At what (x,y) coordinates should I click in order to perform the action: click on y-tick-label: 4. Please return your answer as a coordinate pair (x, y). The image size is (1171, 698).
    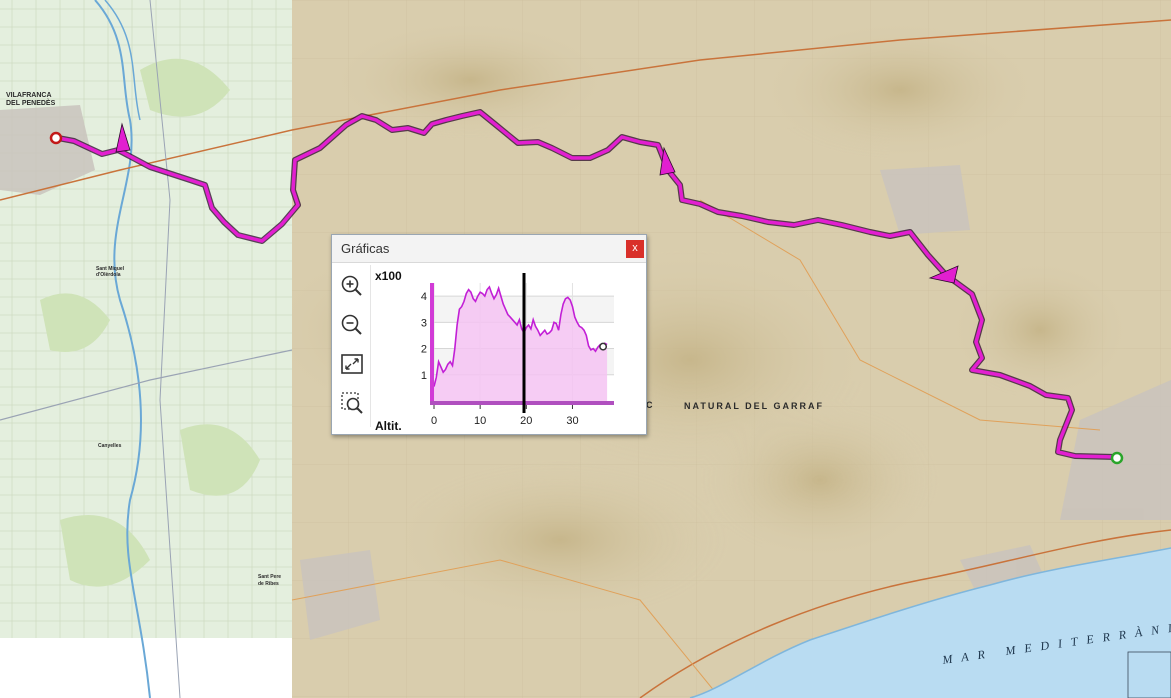
    Looking at the image, I should click on (424, 297).